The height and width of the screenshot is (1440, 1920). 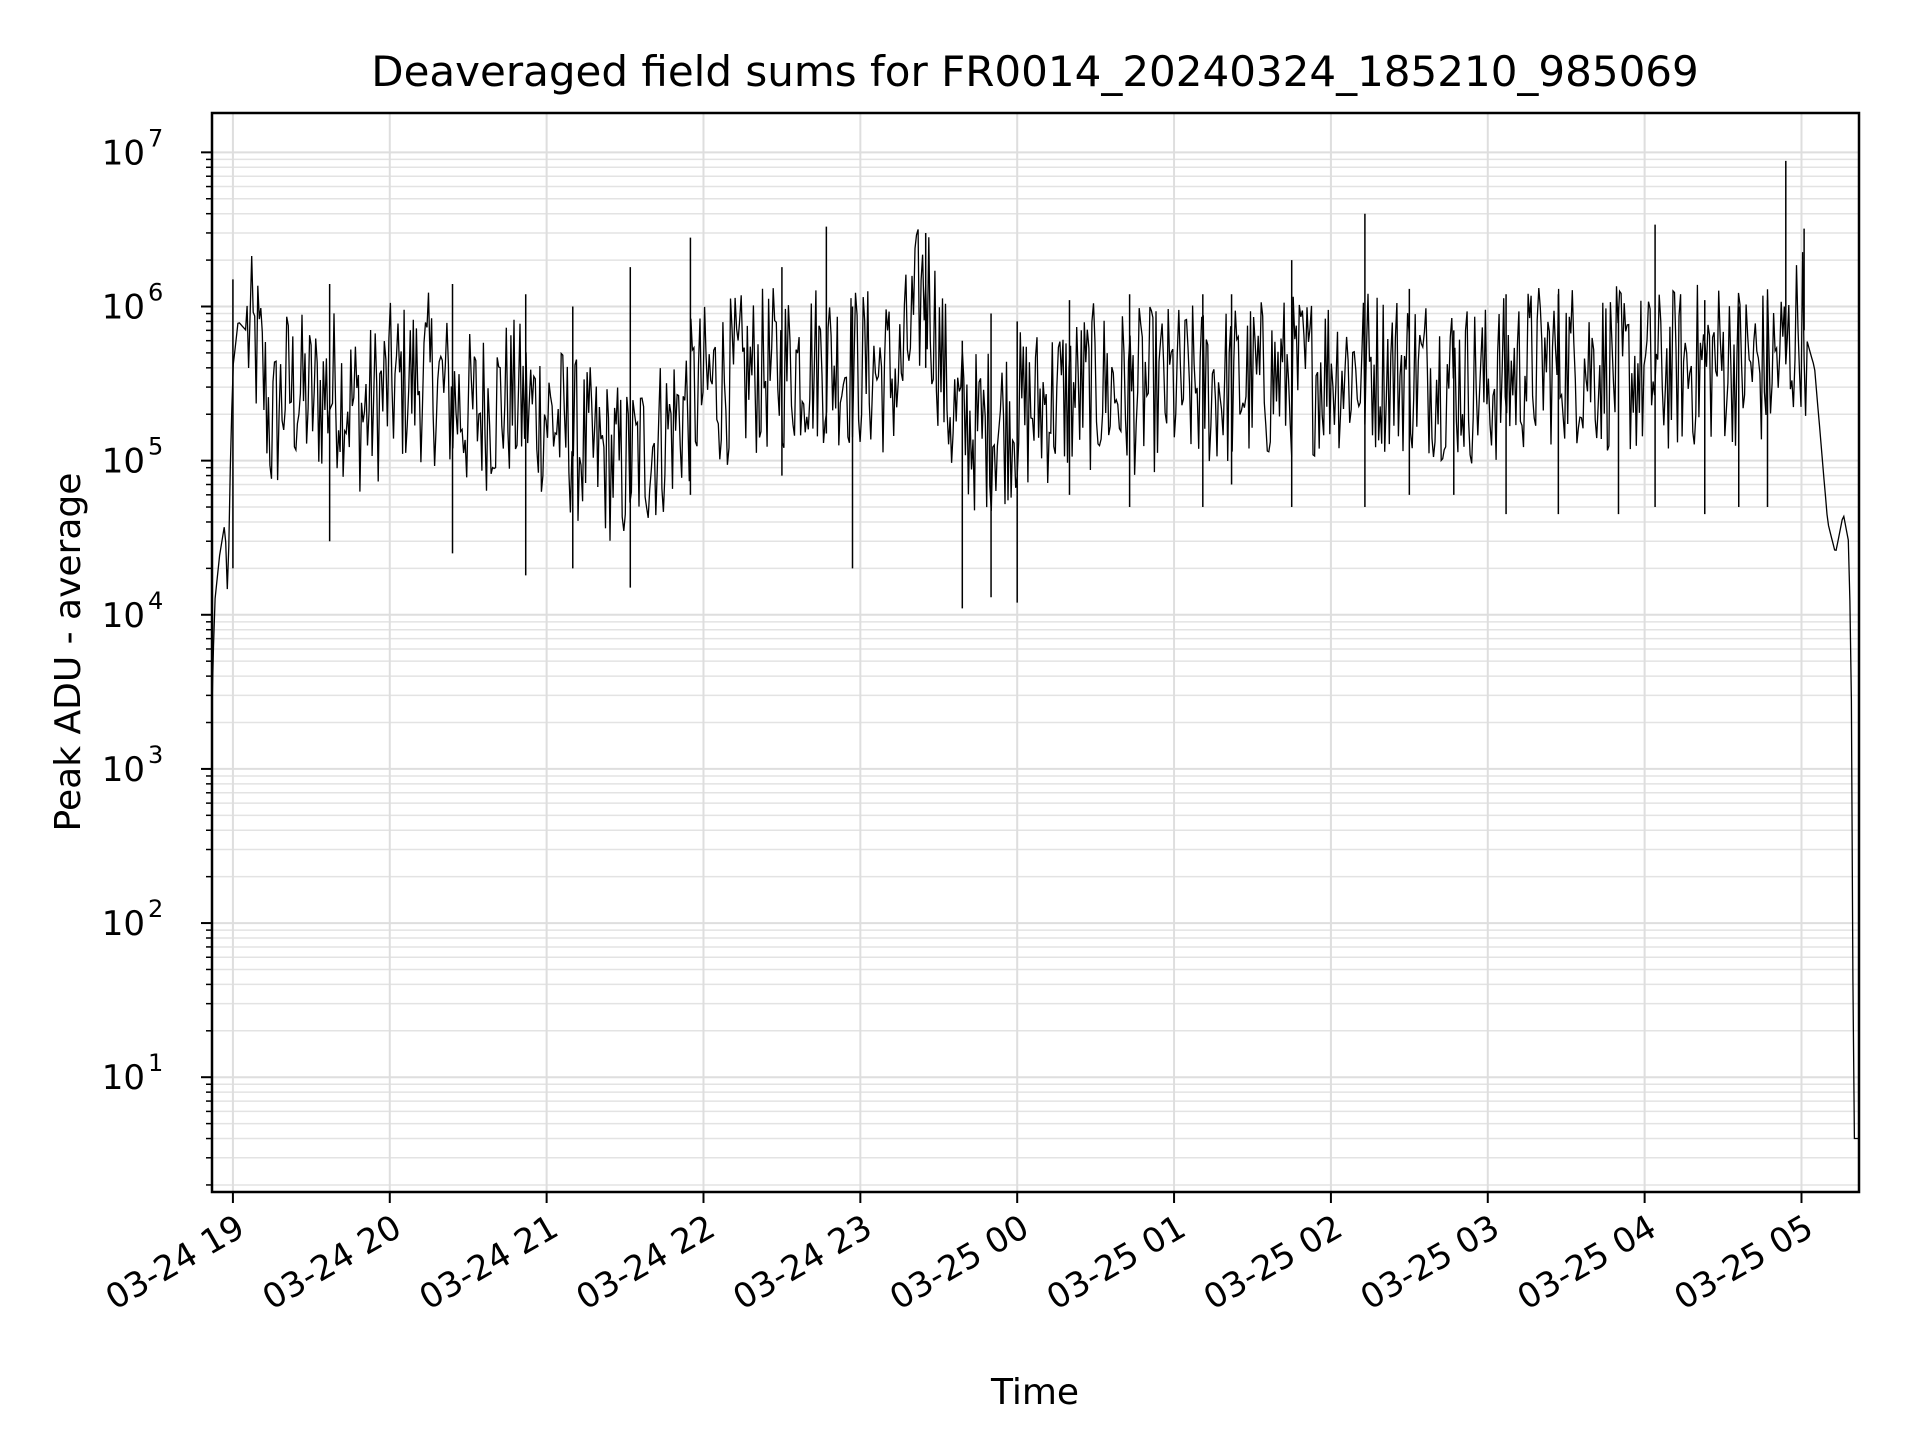 I want to click on y-tick-exponent: 4, so click(x=155, y=601).